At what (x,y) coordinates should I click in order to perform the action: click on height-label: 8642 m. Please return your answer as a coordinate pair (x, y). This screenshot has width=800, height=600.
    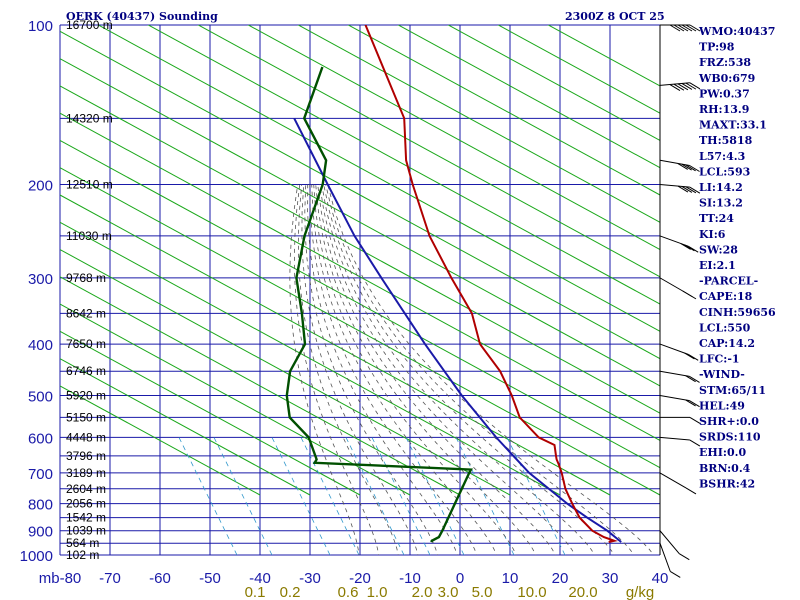
    Looking at the image, I should click on (86, 313).